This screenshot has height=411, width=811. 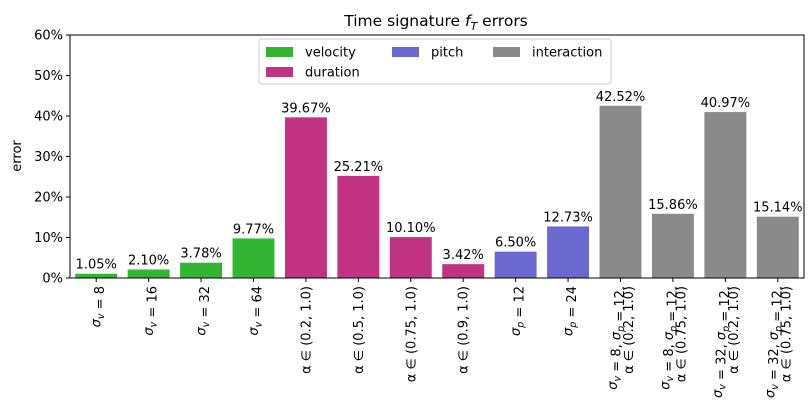 I want to click on chart-title: Time signature fT errors, so click(x=435, y=22).